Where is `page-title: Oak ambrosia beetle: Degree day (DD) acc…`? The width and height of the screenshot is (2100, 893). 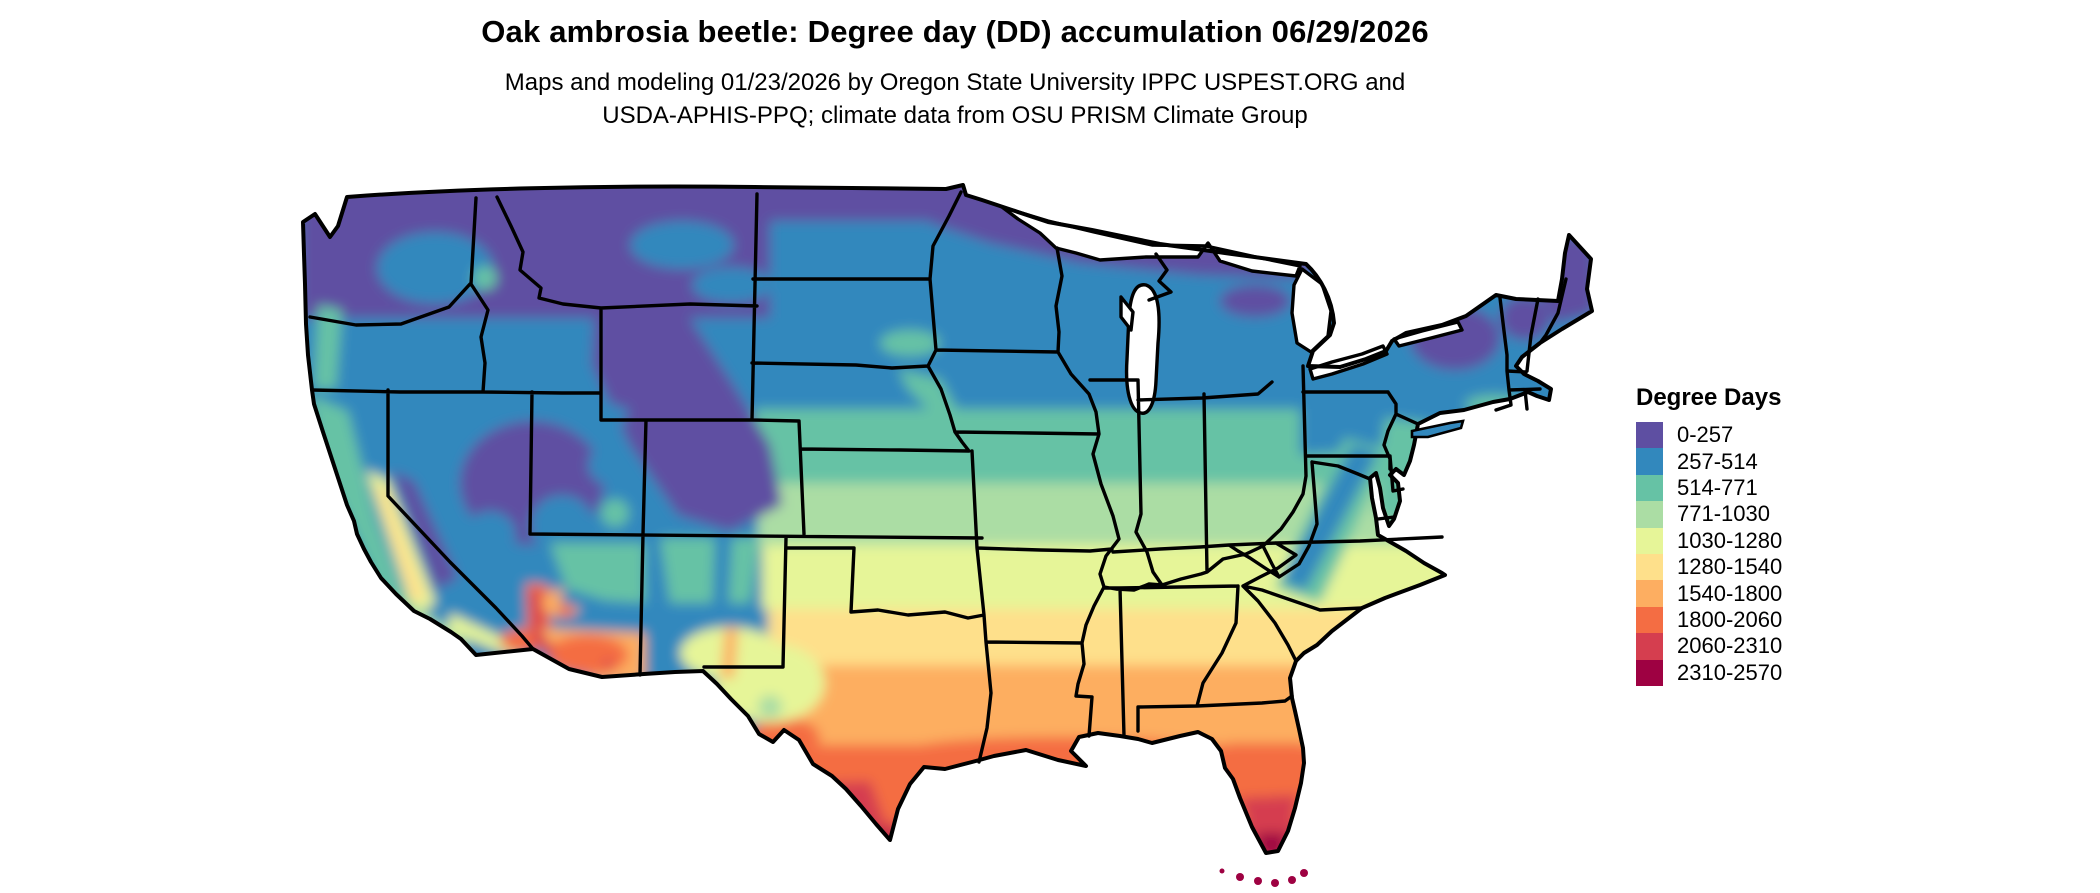
page-title: Oak ambrosia beetle: Degree day (DD) acc… is located at coordinates (955, 31).